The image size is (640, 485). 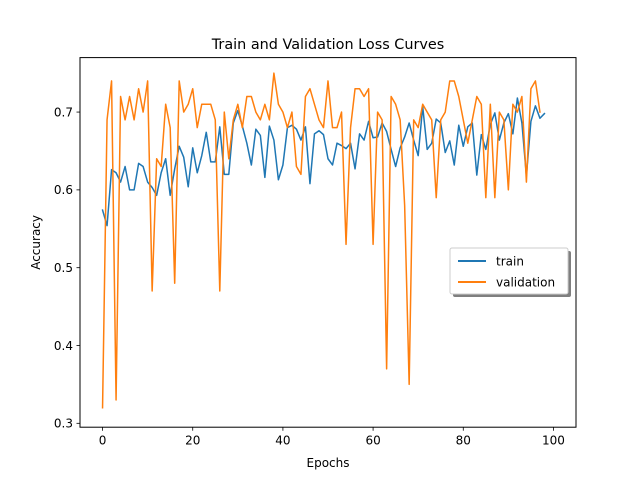 What do you see at coordinates (327, 45) in the screenshot?
I see `chart-title: Train and Validation Loss Curves` at bounding box center [327, 45].